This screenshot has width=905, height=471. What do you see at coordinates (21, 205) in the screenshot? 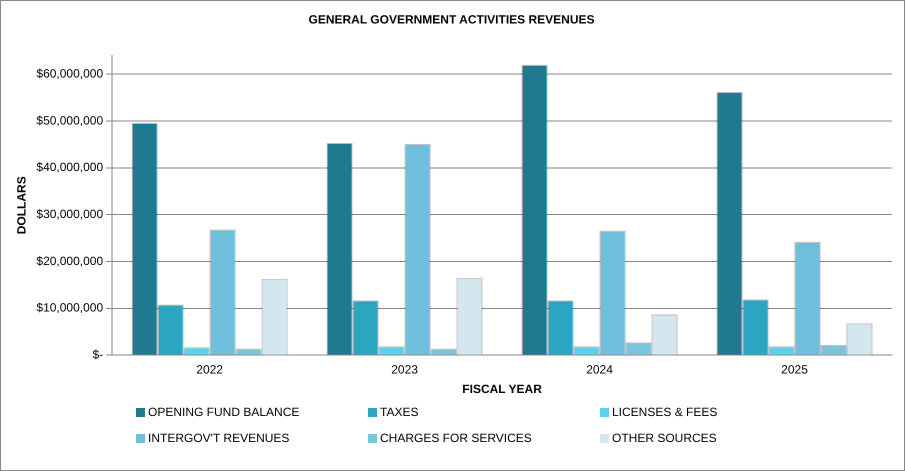
I see `y-axis-title: DOLLARS` at bounding box center [21, 205].